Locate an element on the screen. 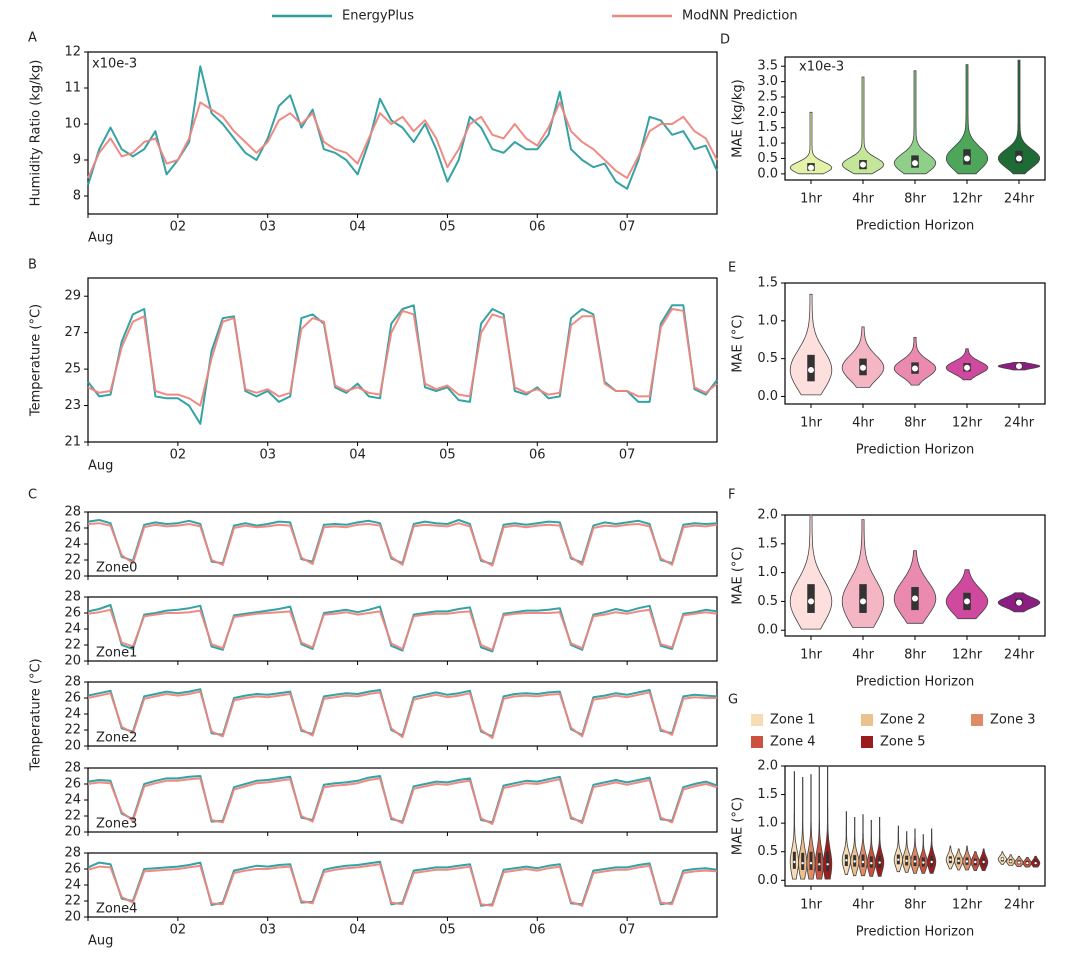 The height and width of the screenshot is (957, 1080). y-tick-label: 12 is located at coordinates (72, 52).